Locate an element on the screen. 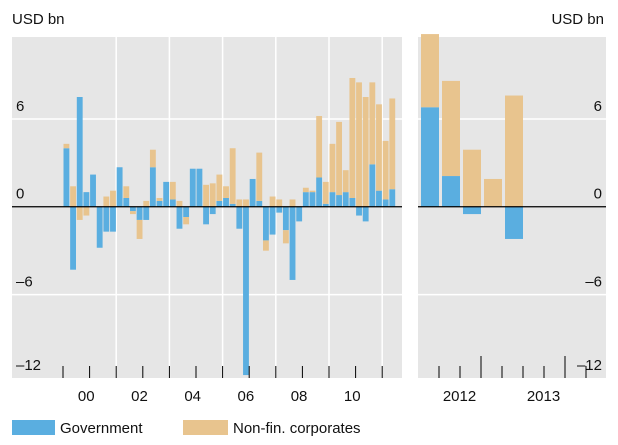 The height and width of the screenshot is (445, 618). x-tick-label: 2012 is located at coordinates (459, 396).